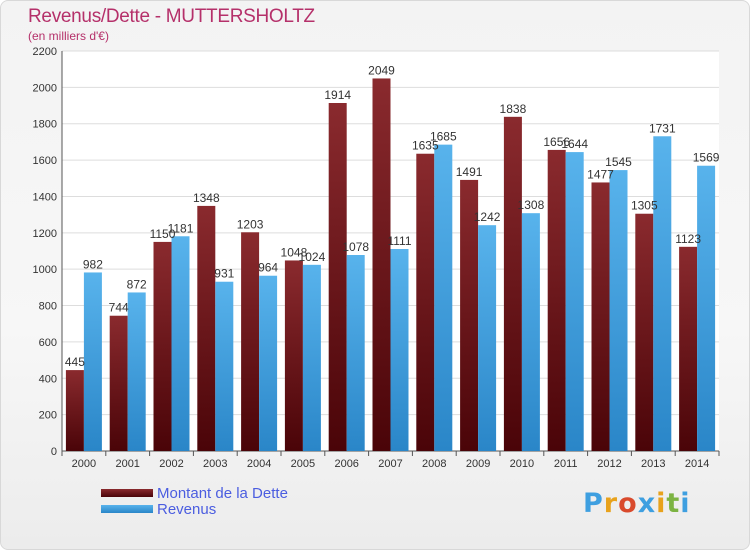 The height and width of the screenshot is (550, 750). I want to click on data-label-debt: 1123, so click(688, 239).